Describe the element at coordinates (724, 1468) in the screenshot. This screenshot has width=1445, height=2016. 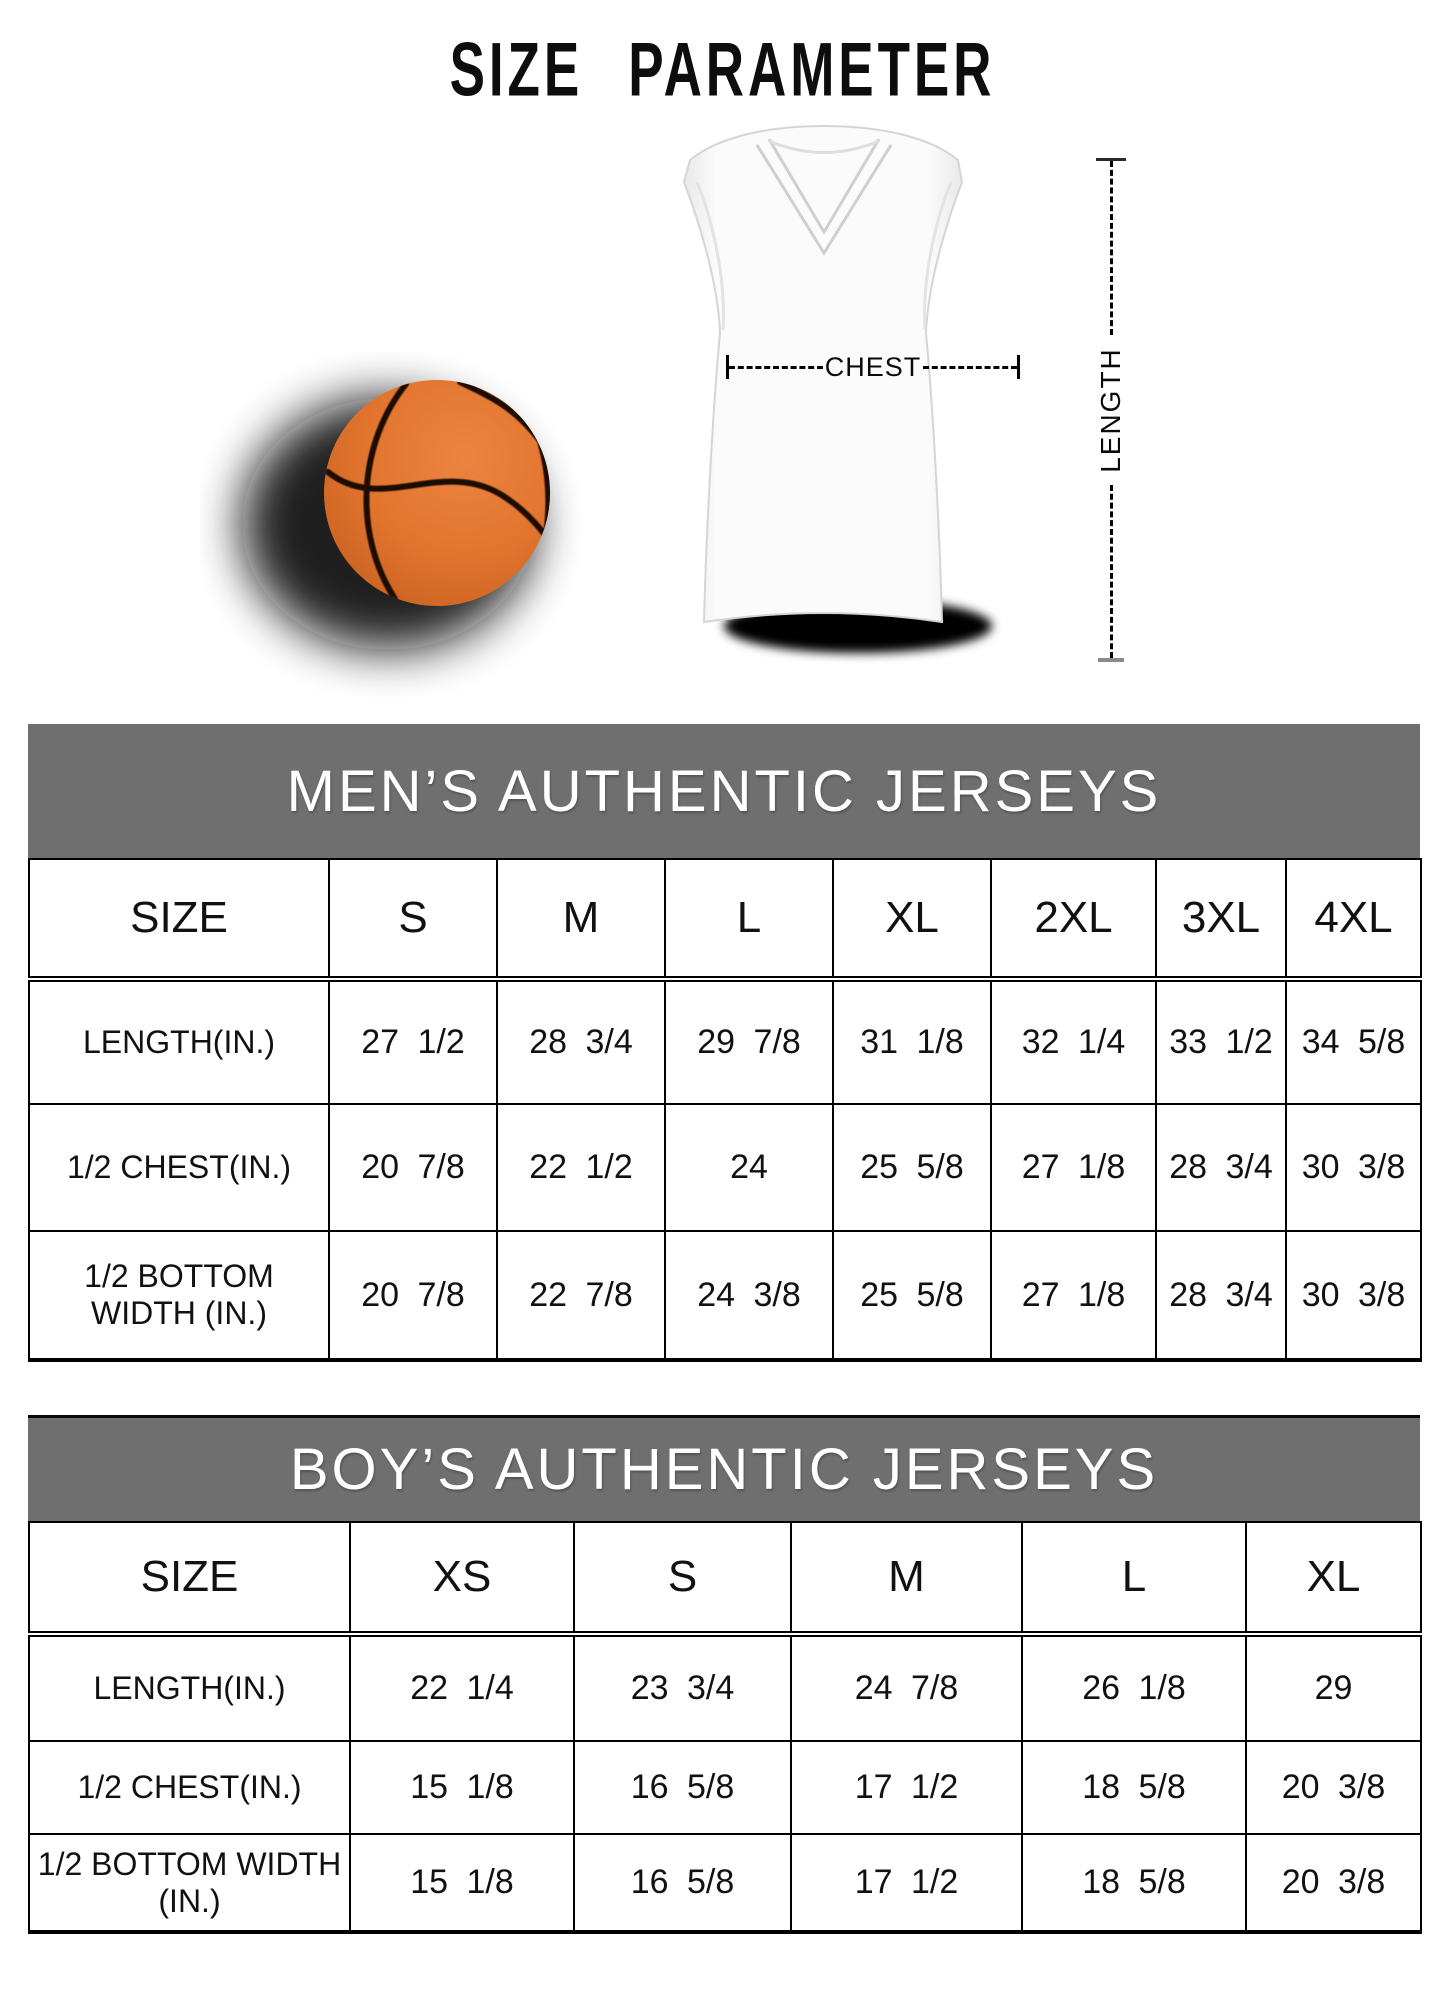
I see `boys-table-title: BOY’S AUTHENTIC JERSEYS` at that location.